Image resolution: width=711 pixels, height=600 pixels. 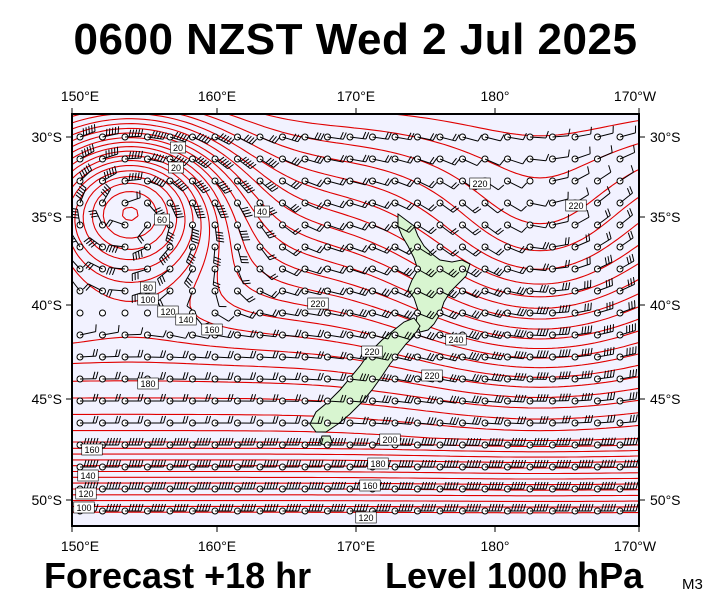 What do you see at coordinates (365, 518) in the screenshot?
I see `svg-text: 120` at bounding box center [365, 518].